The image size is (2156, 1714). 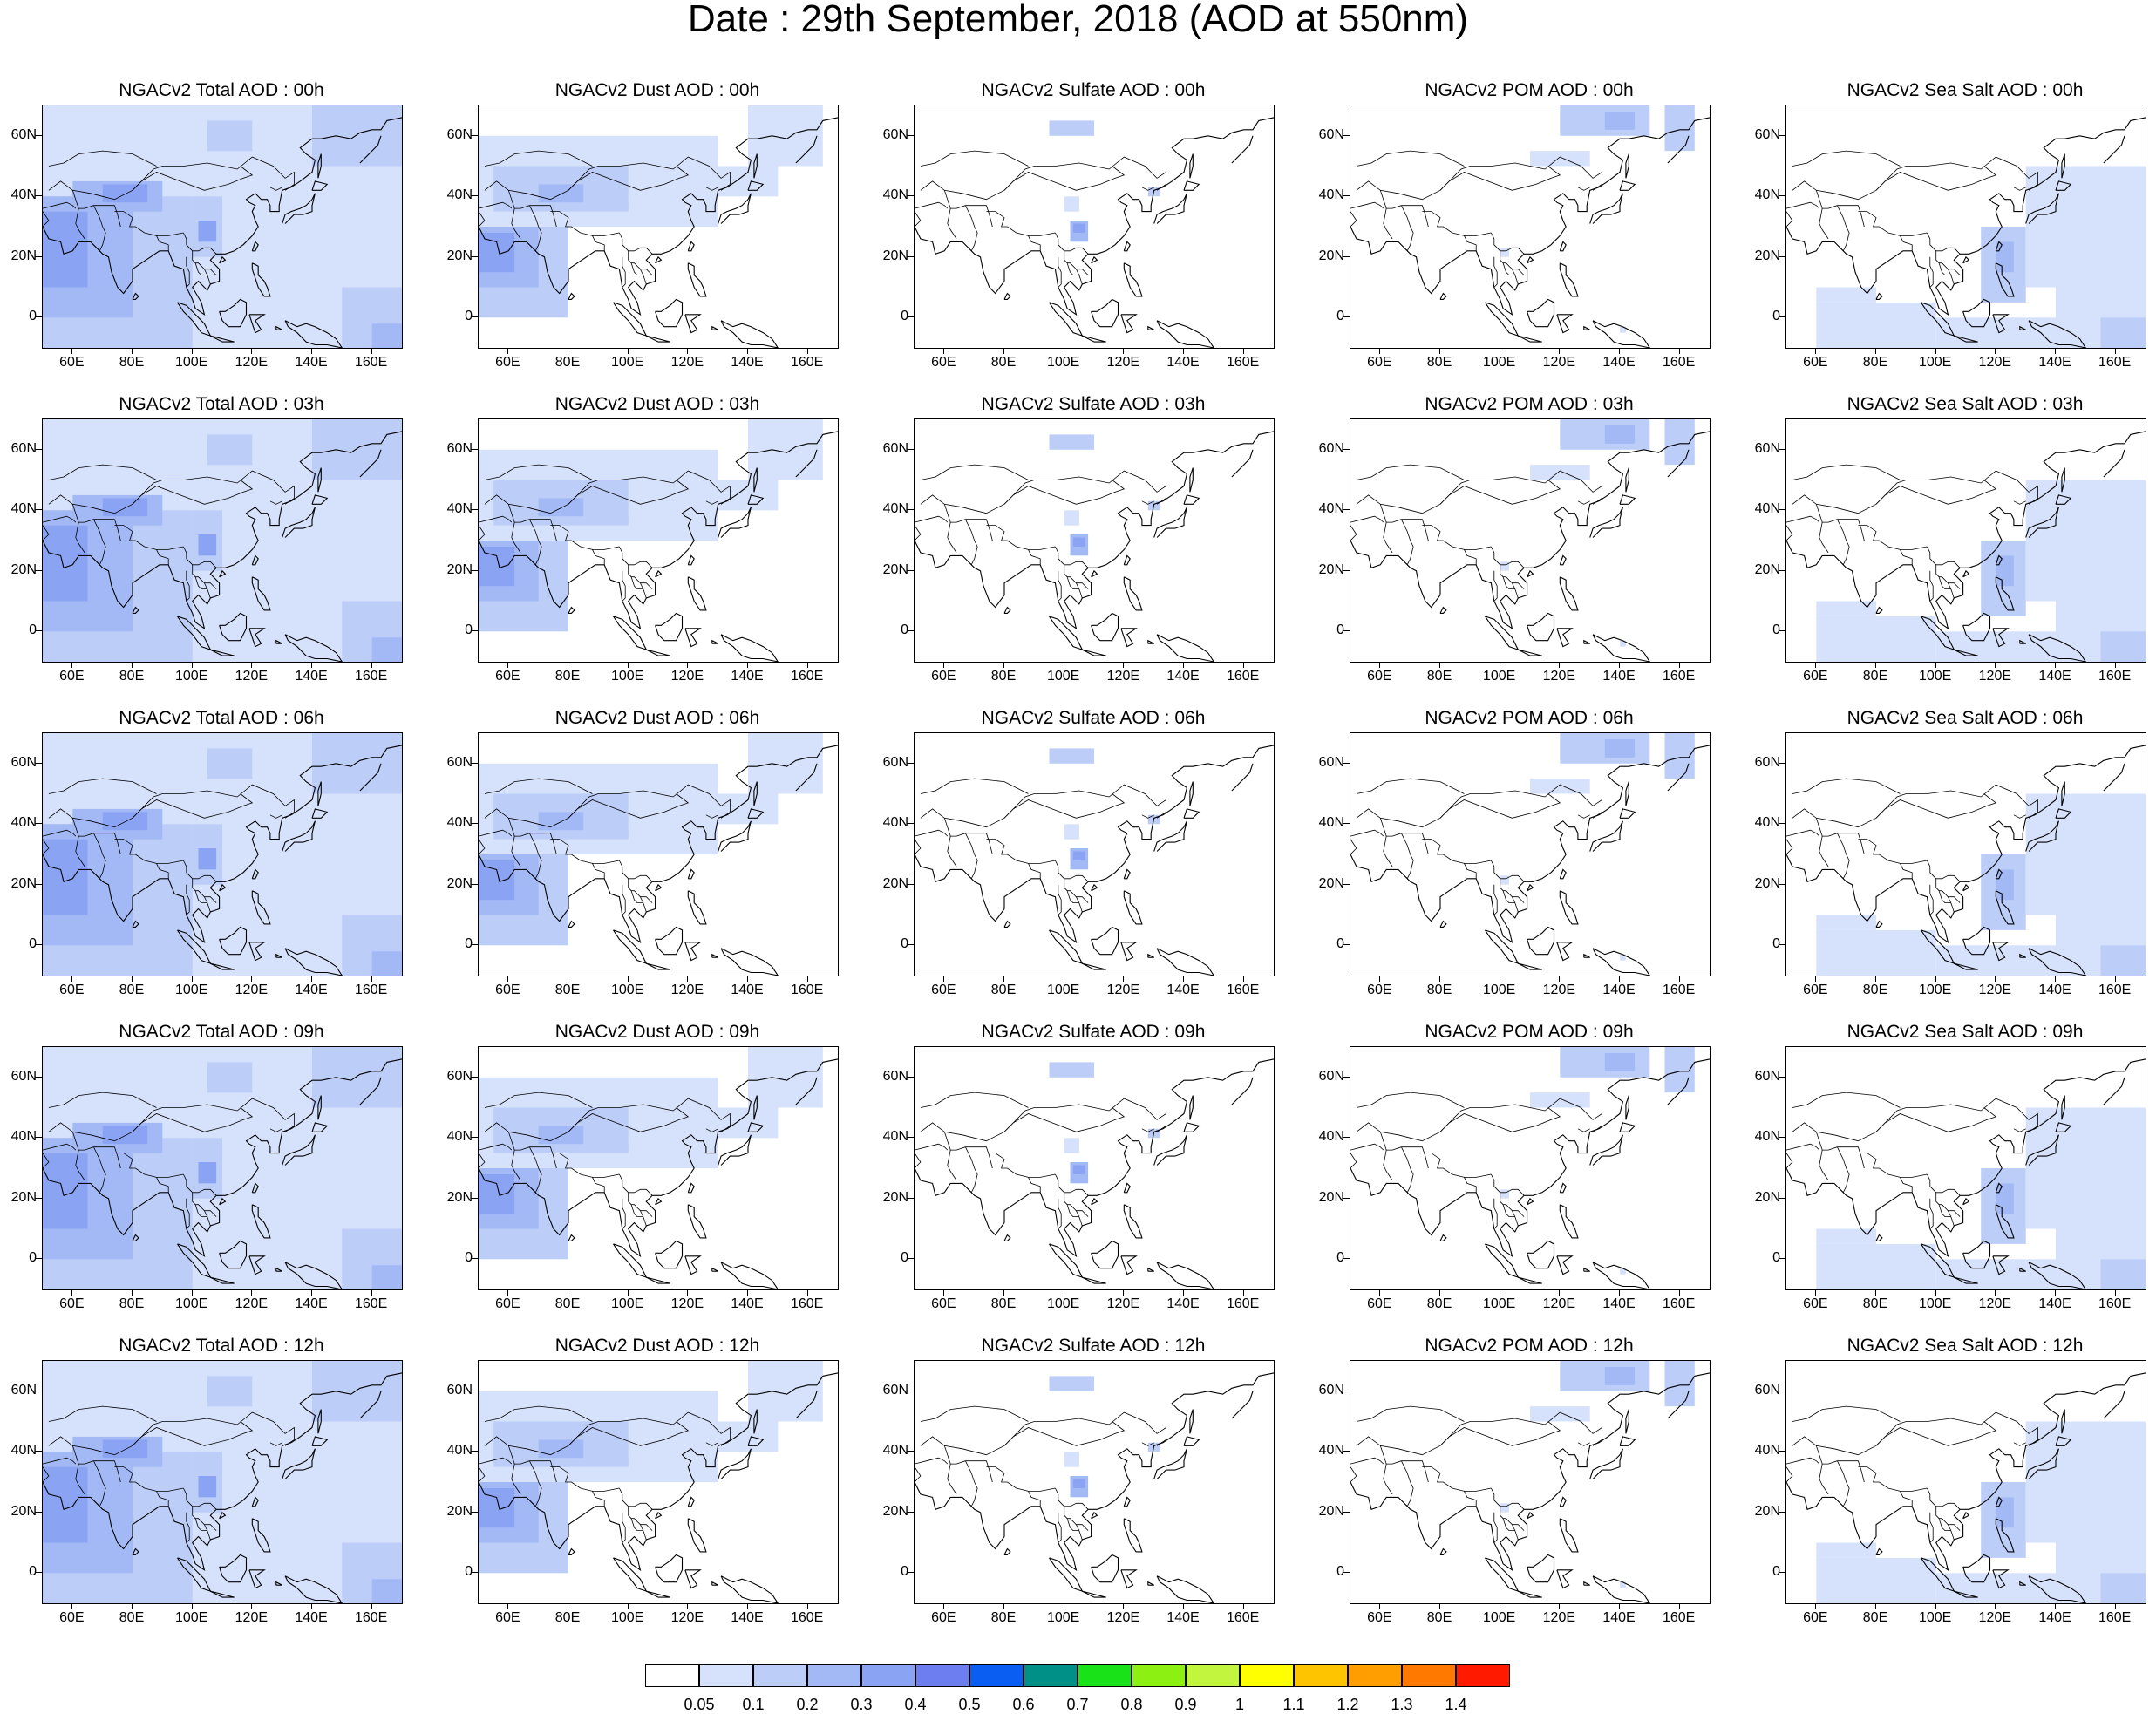 What do you see at coordinates (807, 1704) in the screenshot?
I see `colorbar-label: 0.2` at bounding box center [807, 1704].